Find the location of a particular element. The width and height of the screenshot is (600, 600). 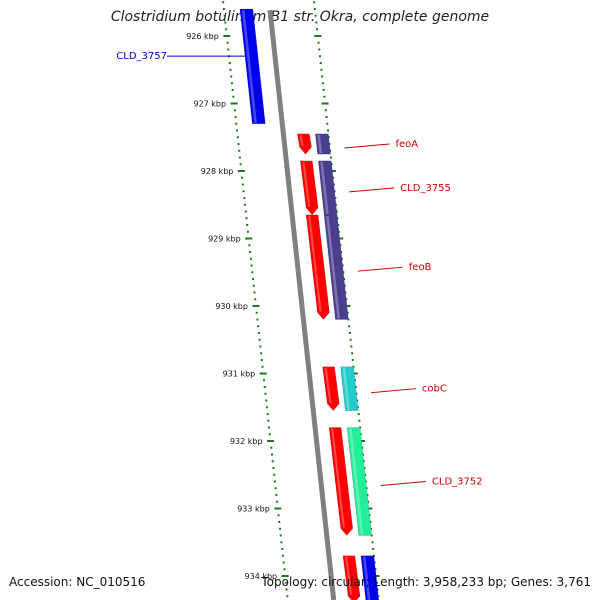

gene-feoA-highlight is located at coordinates (320, 144).